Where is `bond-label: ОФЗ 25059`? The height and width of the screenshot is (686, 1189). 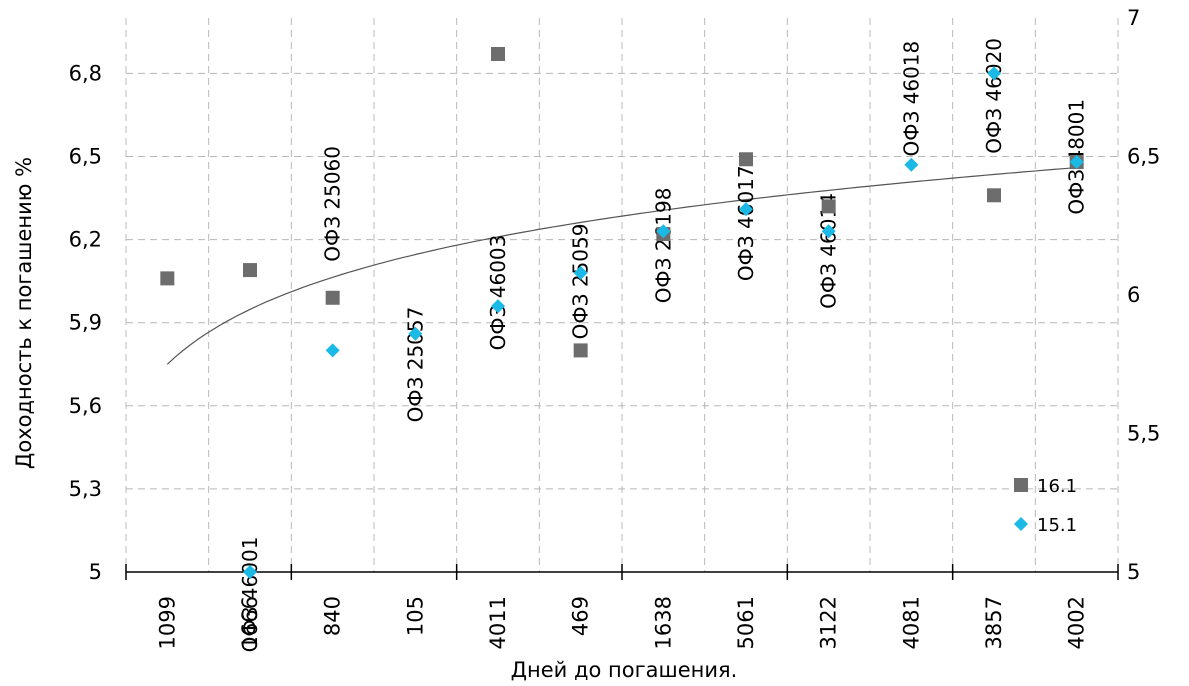
bond-label: ОФЗ 25059 is located at coordinates (581, 282).